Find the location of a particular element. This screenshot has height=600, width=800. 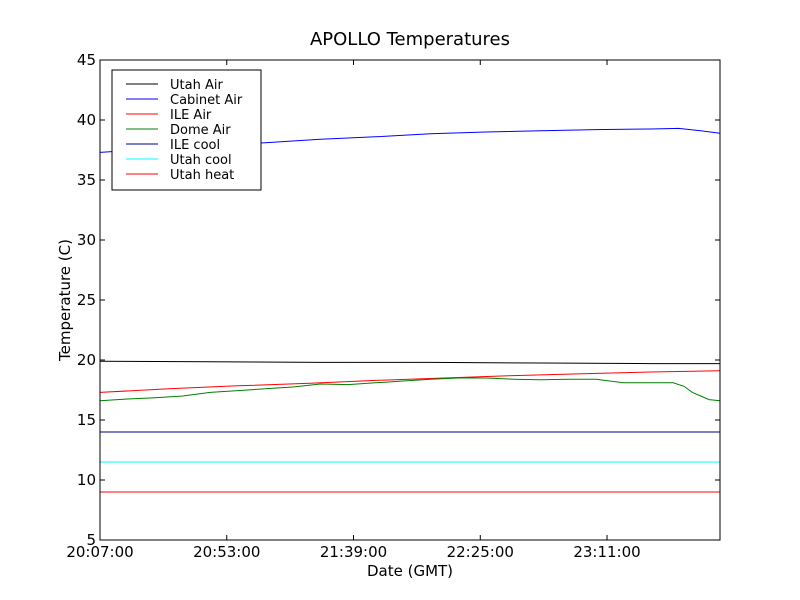

y-tick-label: 30 is located at coordinates (86, 240).